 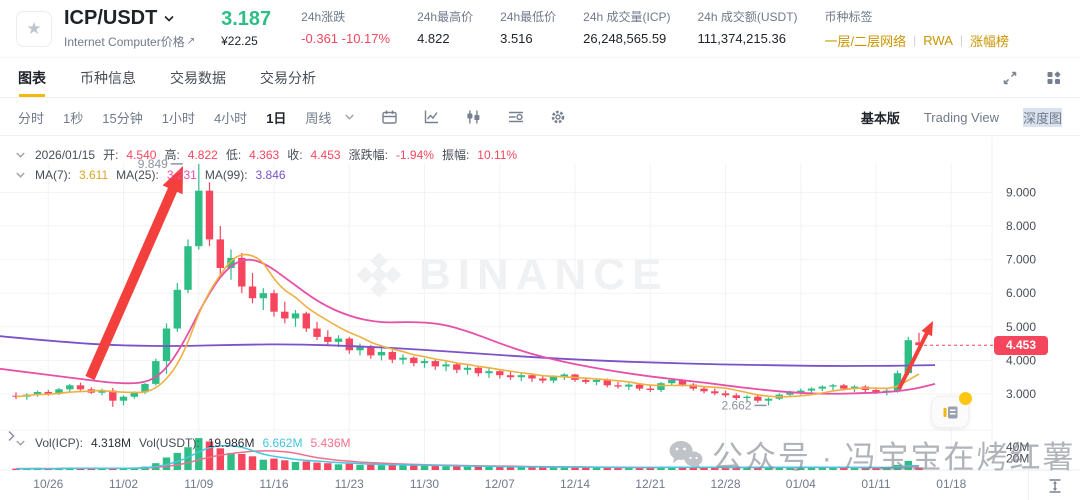 What do you see at coordinates (528, 16) in the screenshot?
I see `stat-label: 24h最低价` at bounding box center [528, 16].